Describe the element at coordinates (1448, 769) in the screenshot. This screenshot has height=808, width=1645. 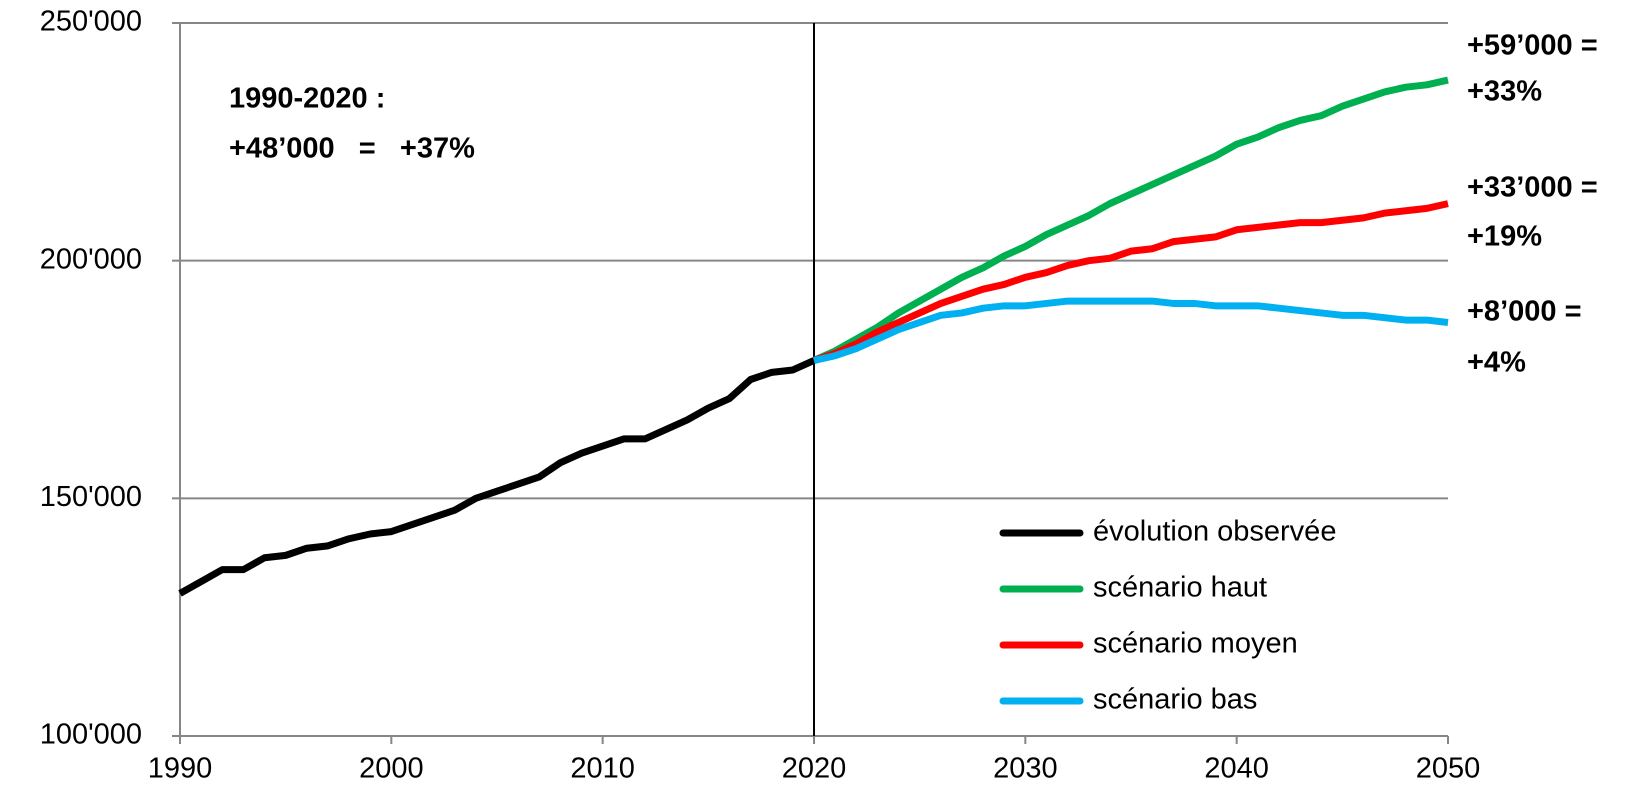
I see `x-tick-label: 2050` at that location.